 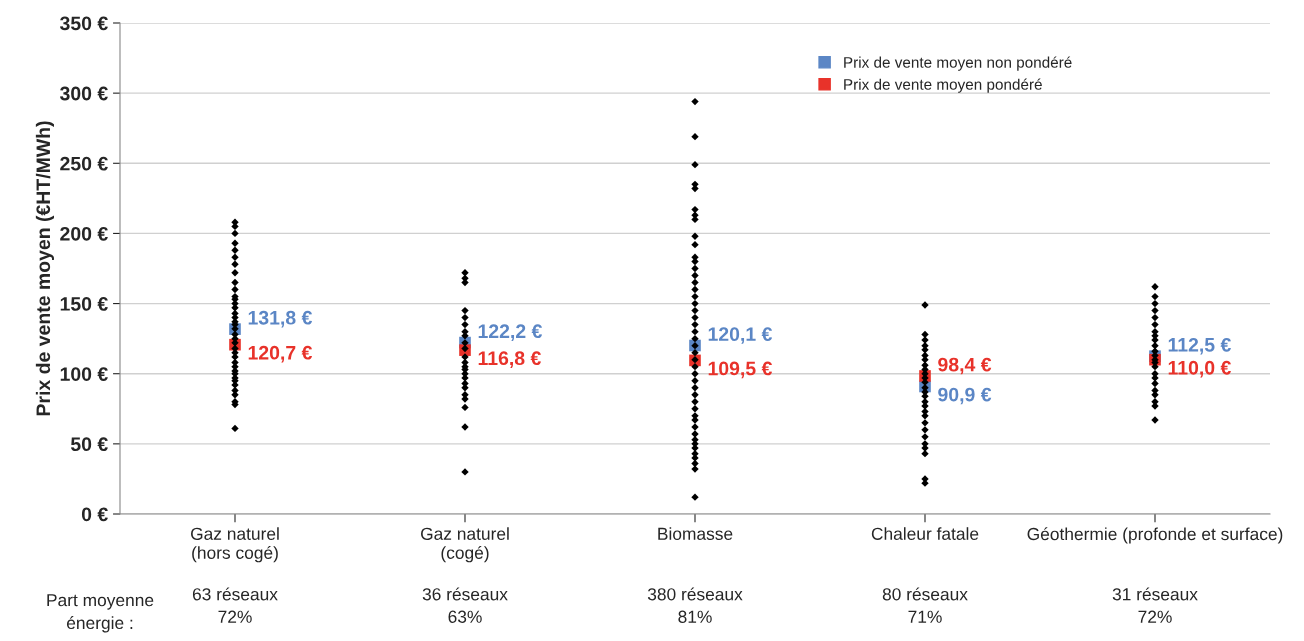 I want to click on x-tick-label: Biomasse, so click(x=695, y=533).